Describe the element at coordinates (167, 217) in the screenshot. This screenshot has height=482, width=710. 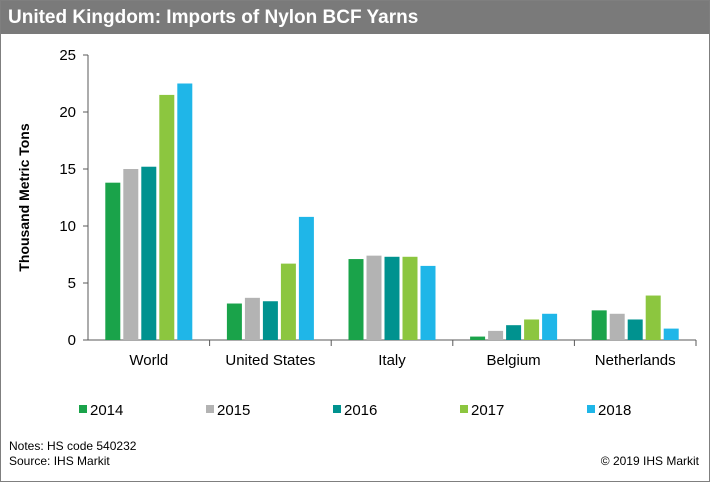
I see `bar-2017-world` at that location.